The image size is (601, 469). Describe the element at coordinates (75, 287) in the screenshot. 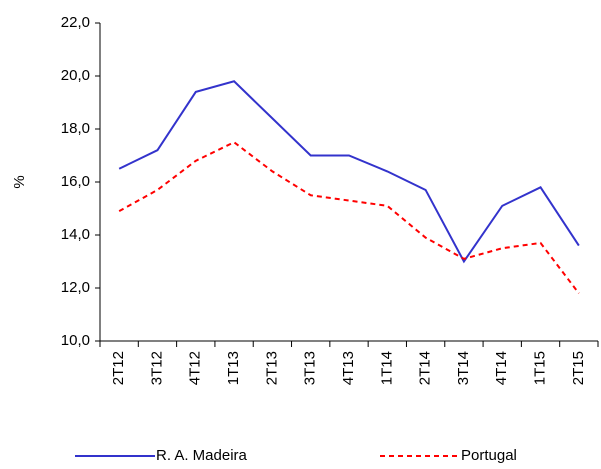

I see `y-tick-label: 12,0` at that location.